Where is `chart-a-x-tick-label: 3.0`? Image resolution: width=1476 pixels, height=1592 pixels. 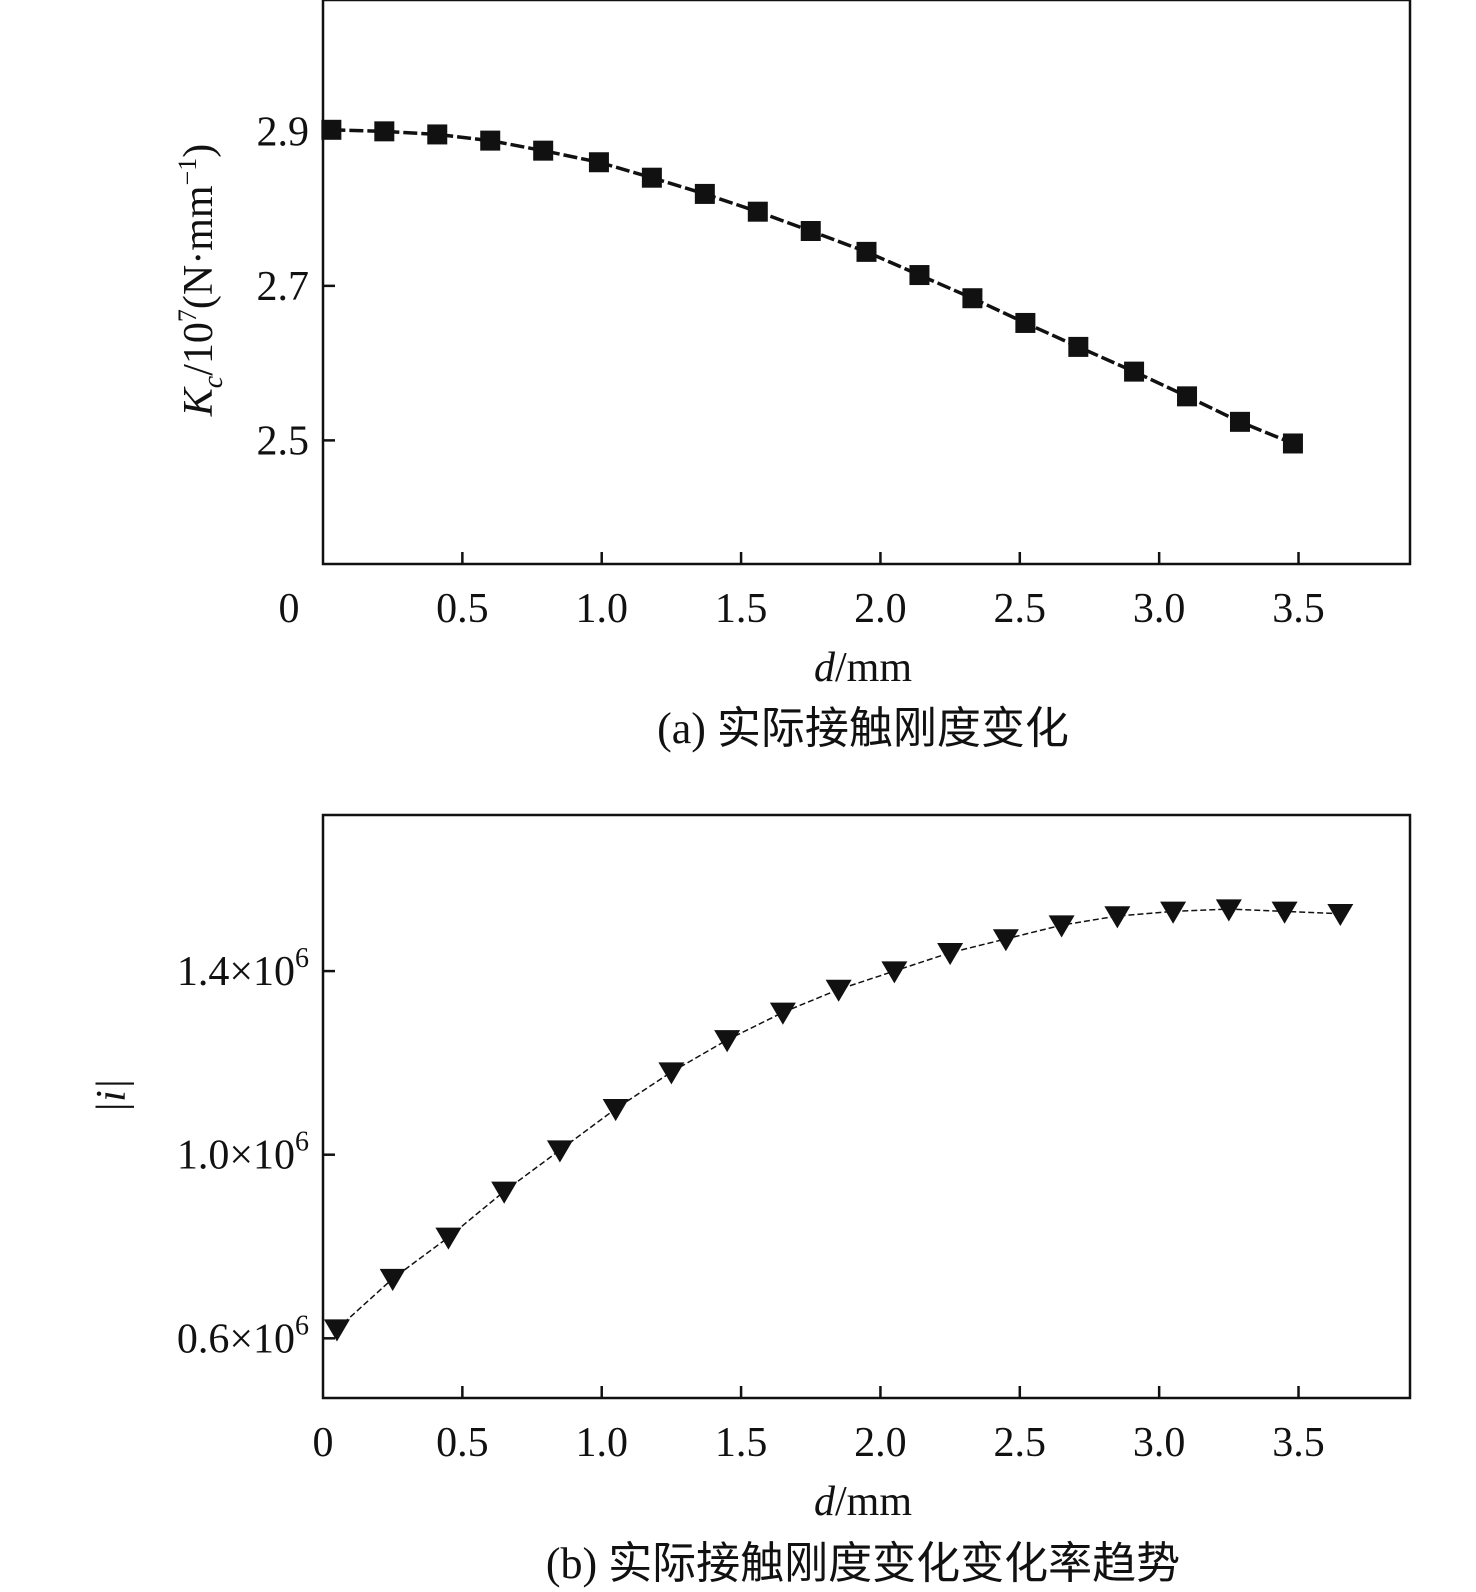
chart-a-x-tick-label: 3.0 is located at coordinates (1159, 609).